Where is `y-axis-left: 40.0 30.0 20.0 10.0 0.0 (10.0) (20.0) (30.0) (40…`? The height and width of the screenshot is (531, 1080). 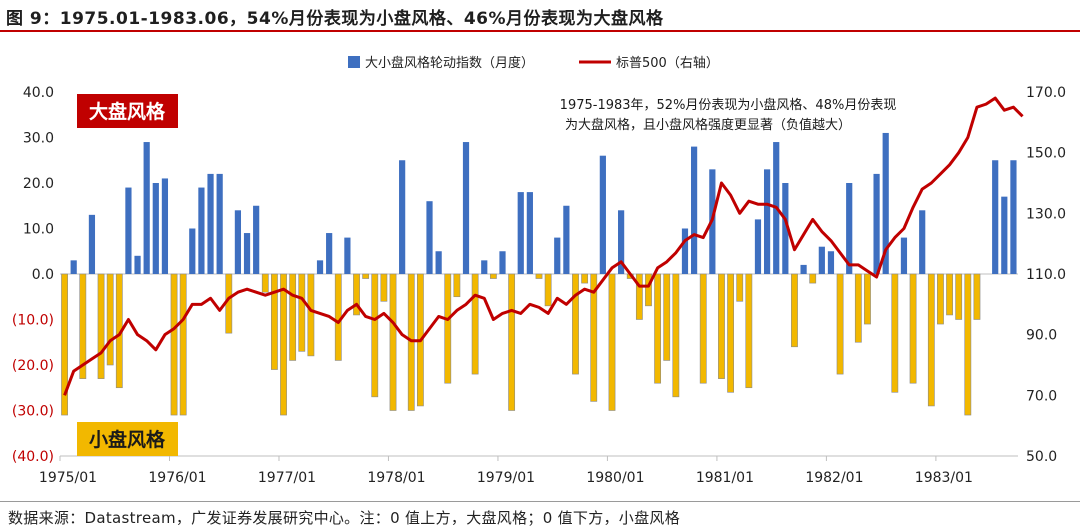 y-axis-left: 40.0 30.0 20.0 10.0 0.0 (10.0) (20.0) (30.0) (40… is located at coordinates (33, 275).